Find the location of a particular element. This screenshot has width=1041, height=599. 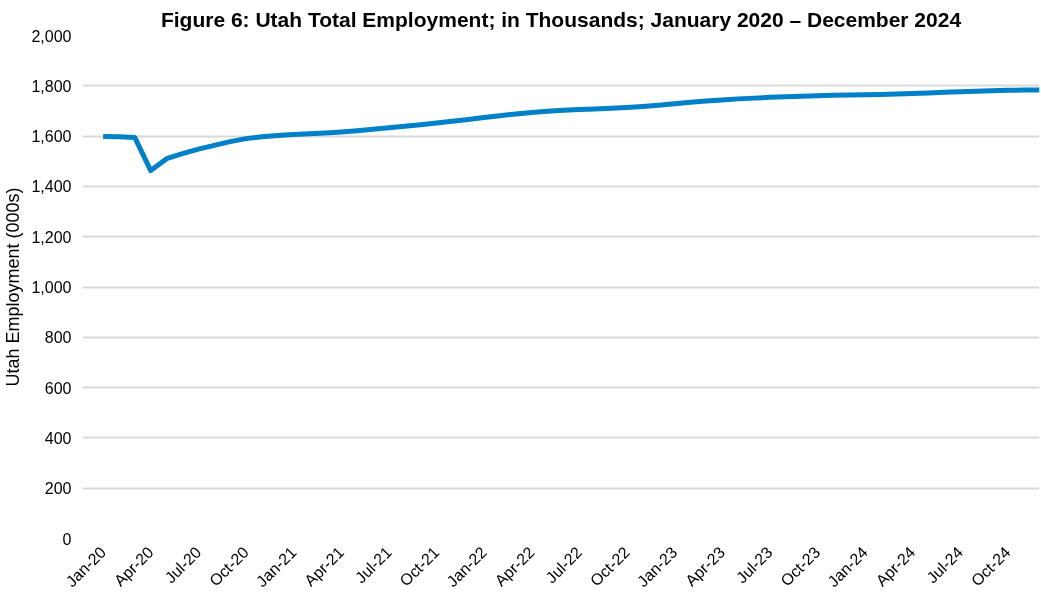

y-tick-label: 1,200 is located at coordinates (51, 237).